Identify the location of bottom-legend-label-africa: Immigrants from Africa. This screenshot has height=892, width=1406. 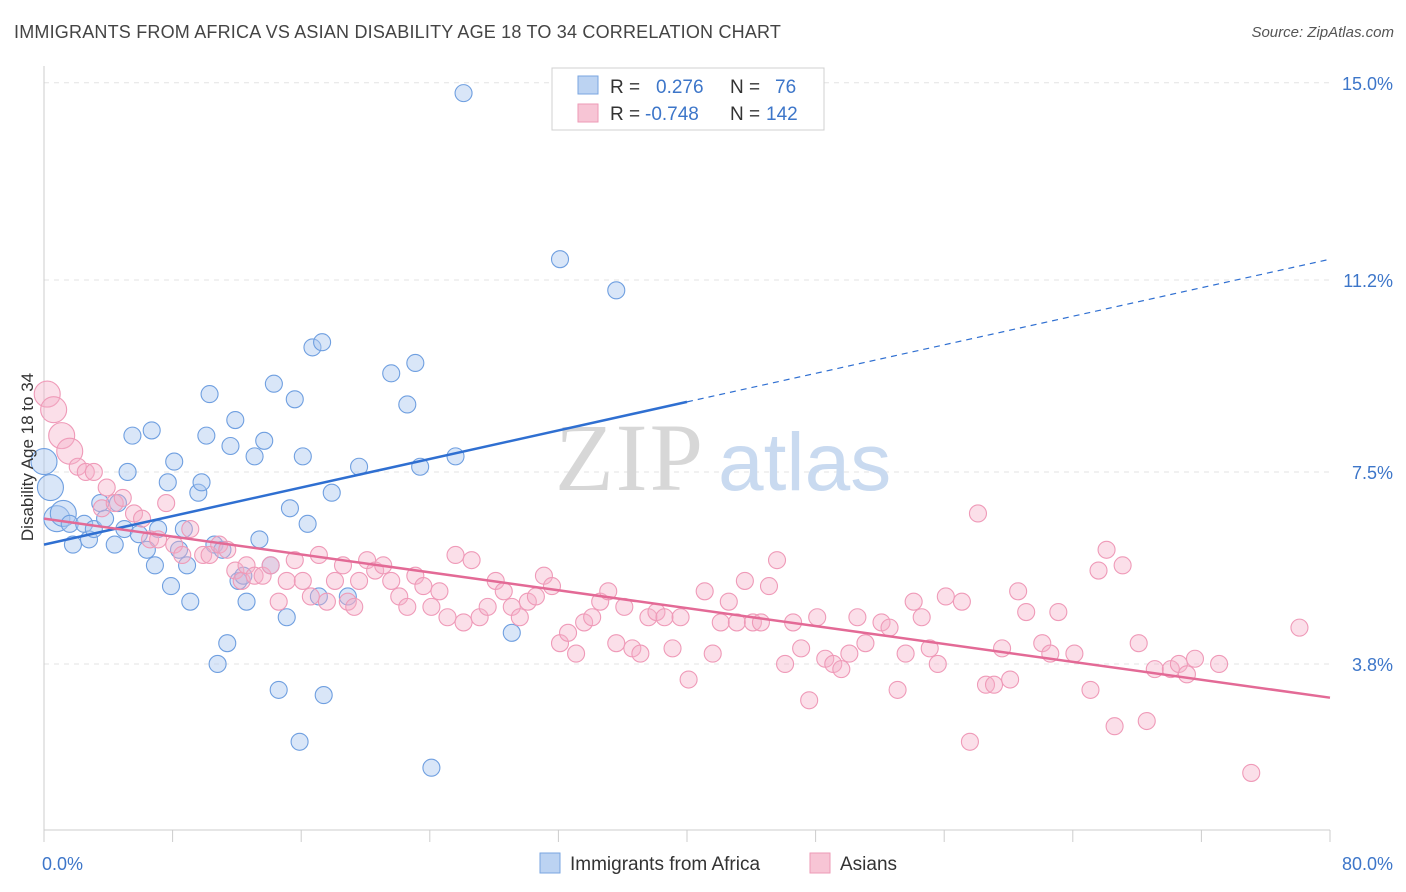
(665, 864).